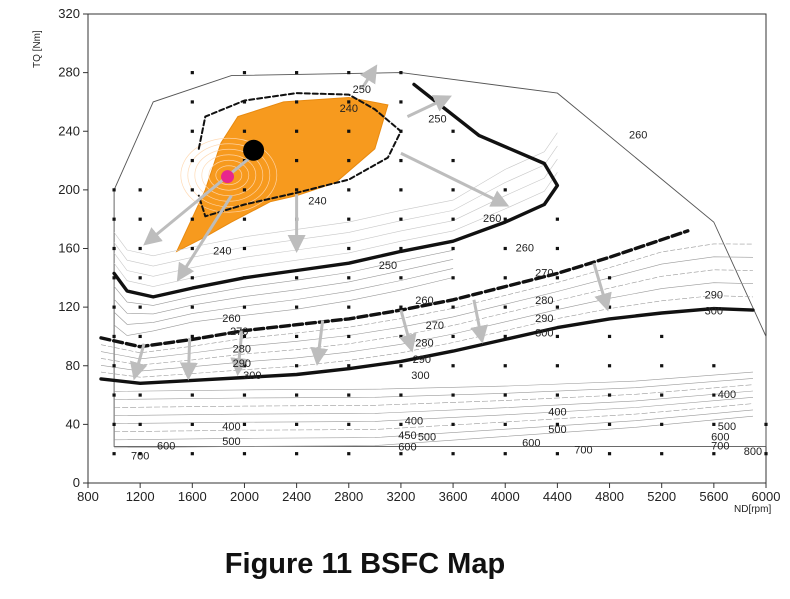  Describe the element at coordinates (435, 326) in the screenshot. I see `contour-label: 270` at that location.